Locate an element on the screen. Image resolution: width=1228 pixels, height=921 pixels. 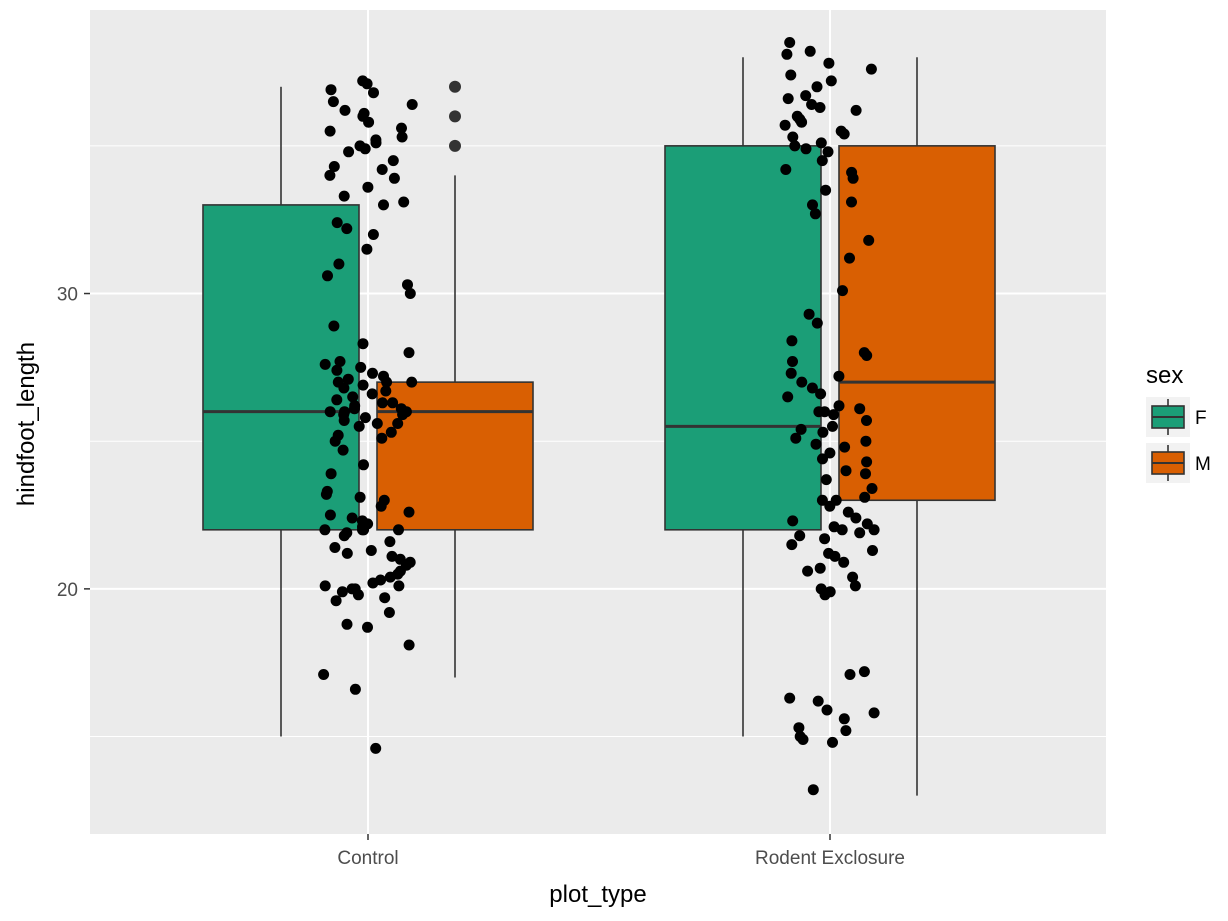
legend-label: M is located at coordinates (1203, 464).